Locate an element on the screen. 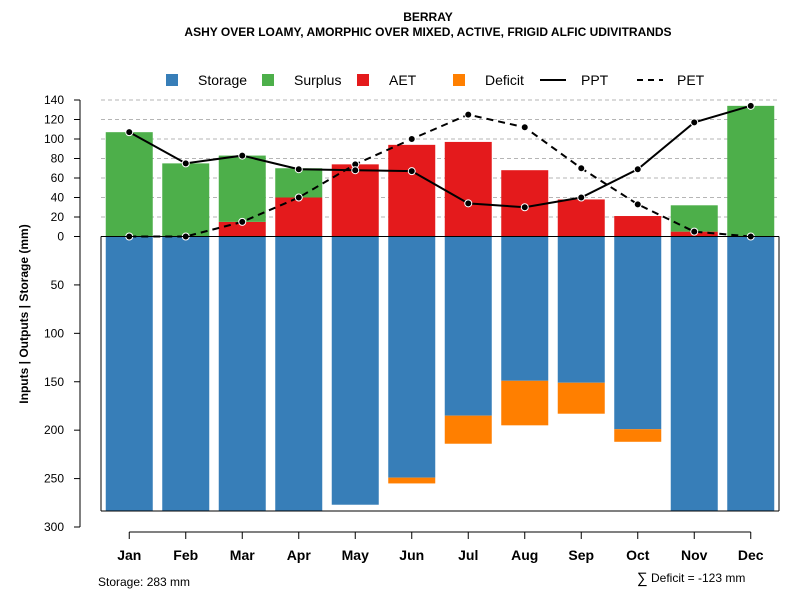  x-tick-label-jun: Jun is located at coordinates (411, 555).